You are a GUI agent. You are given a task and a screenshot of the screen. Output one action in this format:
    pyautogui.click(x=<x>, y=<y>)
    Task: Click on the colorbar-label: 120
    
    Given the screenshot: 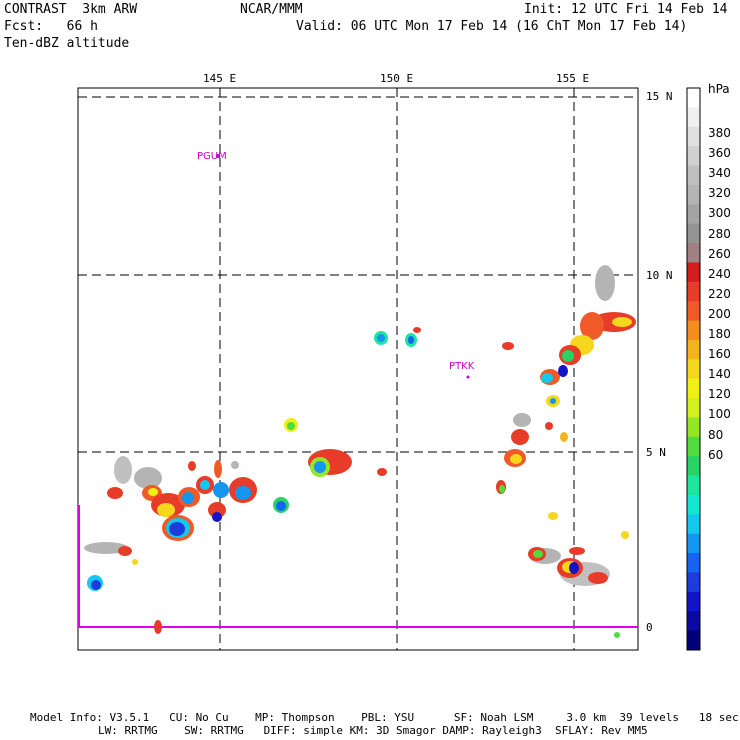 What is the action you would take?
    pyautogui.click(x=719, y=394)
    